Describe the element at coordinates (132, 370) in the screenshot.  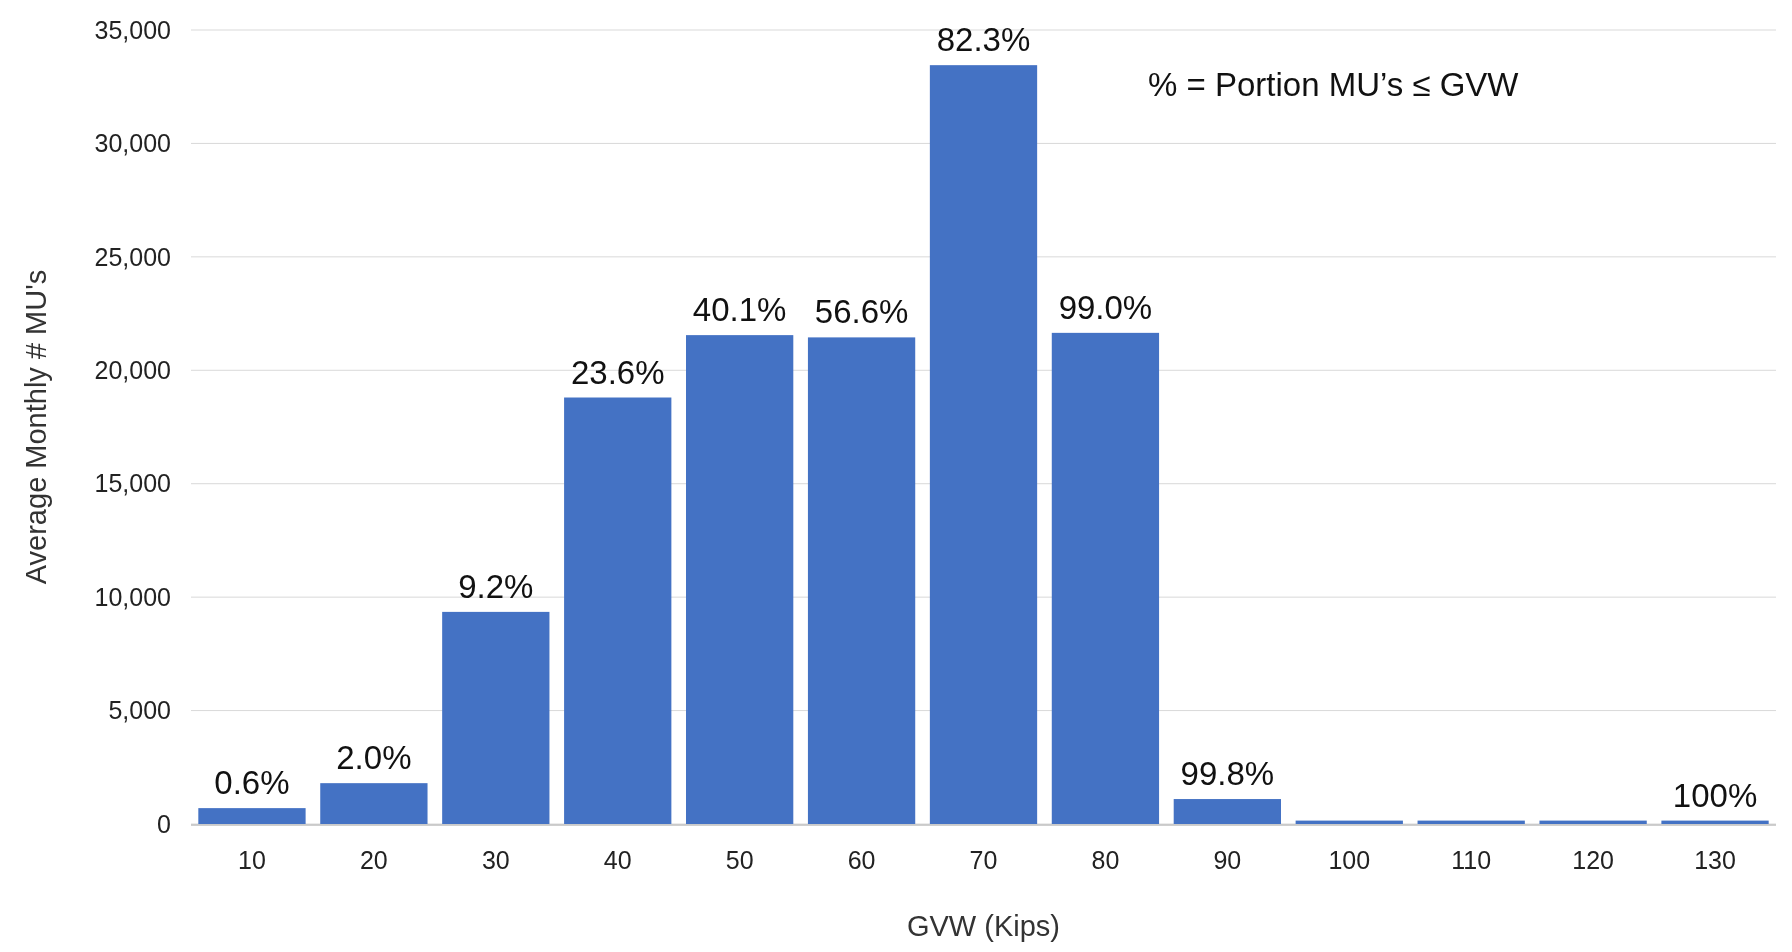
I see `y-tick-label: 20,000` at that location.